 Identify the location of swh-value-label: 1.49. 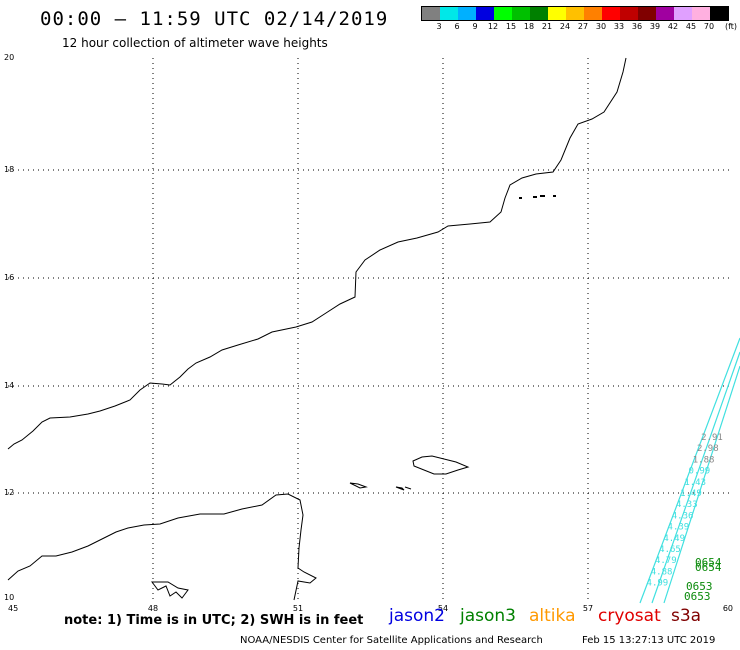
(691, 494).